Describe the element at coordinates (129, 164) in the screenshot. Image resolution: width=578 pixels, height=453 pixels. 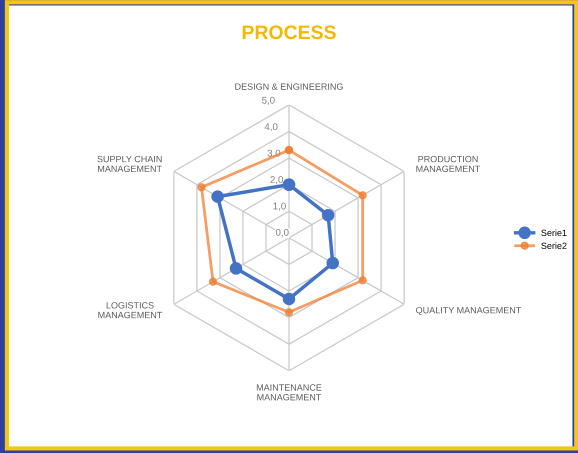
I see `spoke-label: SUPPLY CHAIN MANAGEMENT` at that location.